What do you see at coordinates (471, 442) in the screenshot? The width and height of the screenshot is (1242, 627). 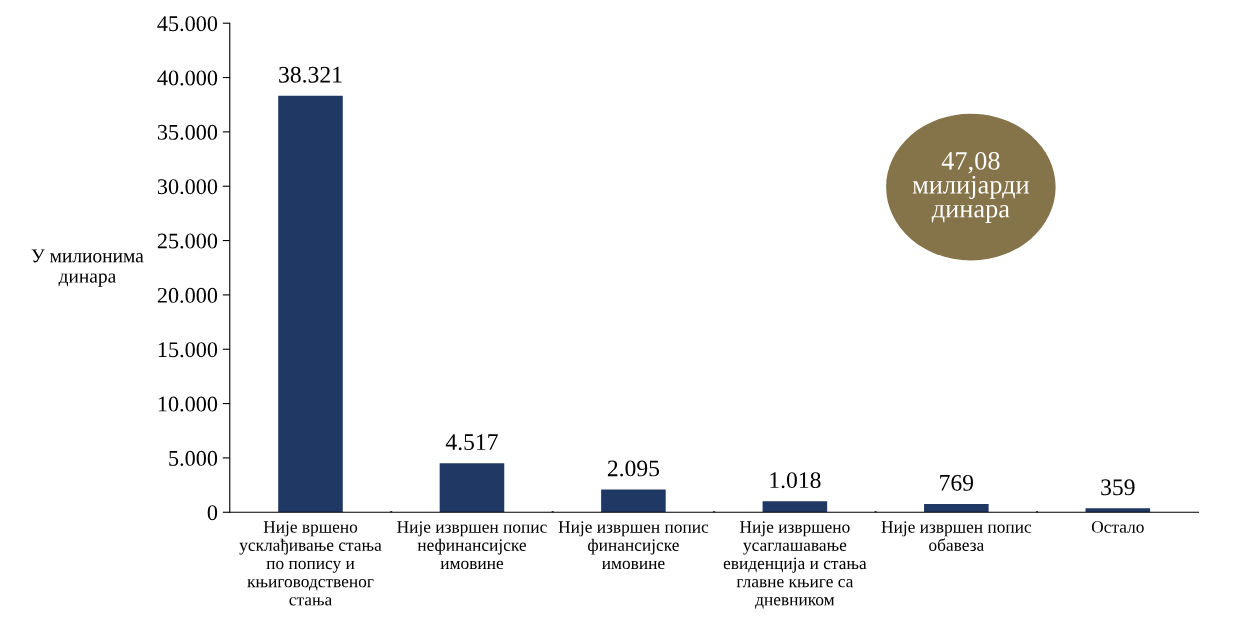 I see `data-label: 4.517` at bounding box center [471, 442].